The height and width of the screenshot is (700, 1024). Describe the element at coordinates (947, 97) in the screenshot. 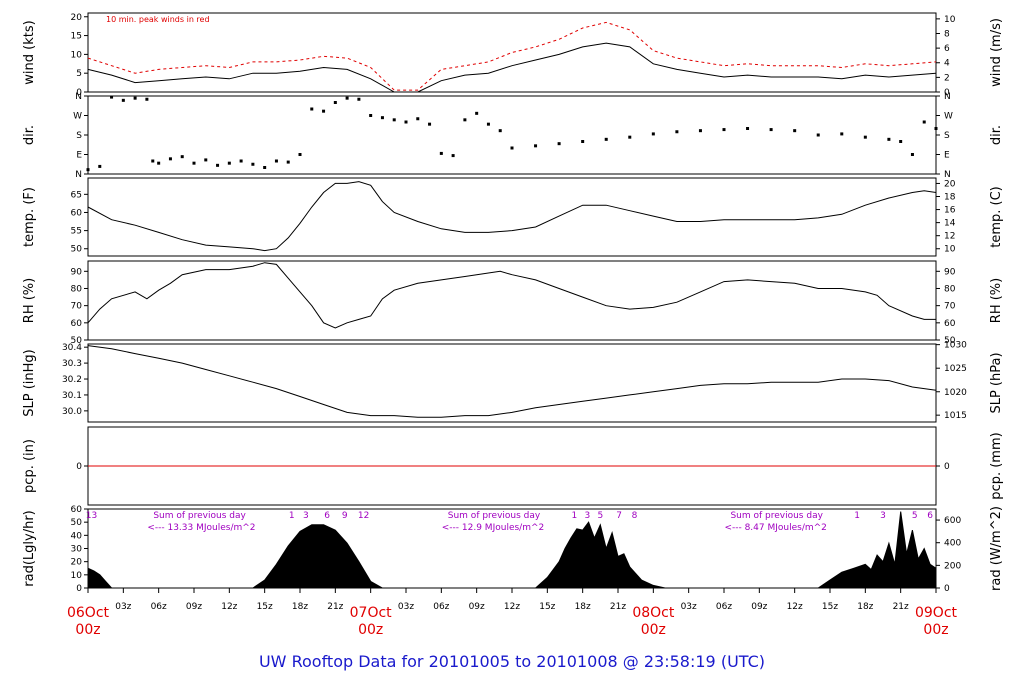

I see `dir-right-tick-label: N` at that location.